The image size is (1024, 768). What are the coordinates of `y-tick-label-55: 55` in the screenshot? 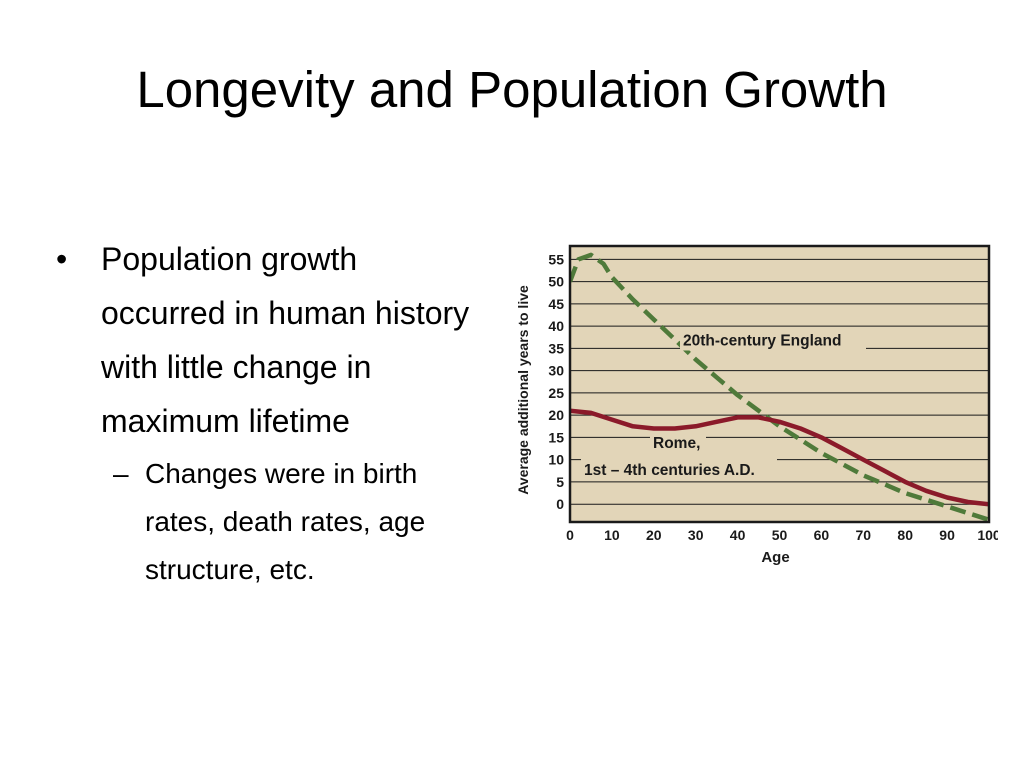 It's located at (556, 259).